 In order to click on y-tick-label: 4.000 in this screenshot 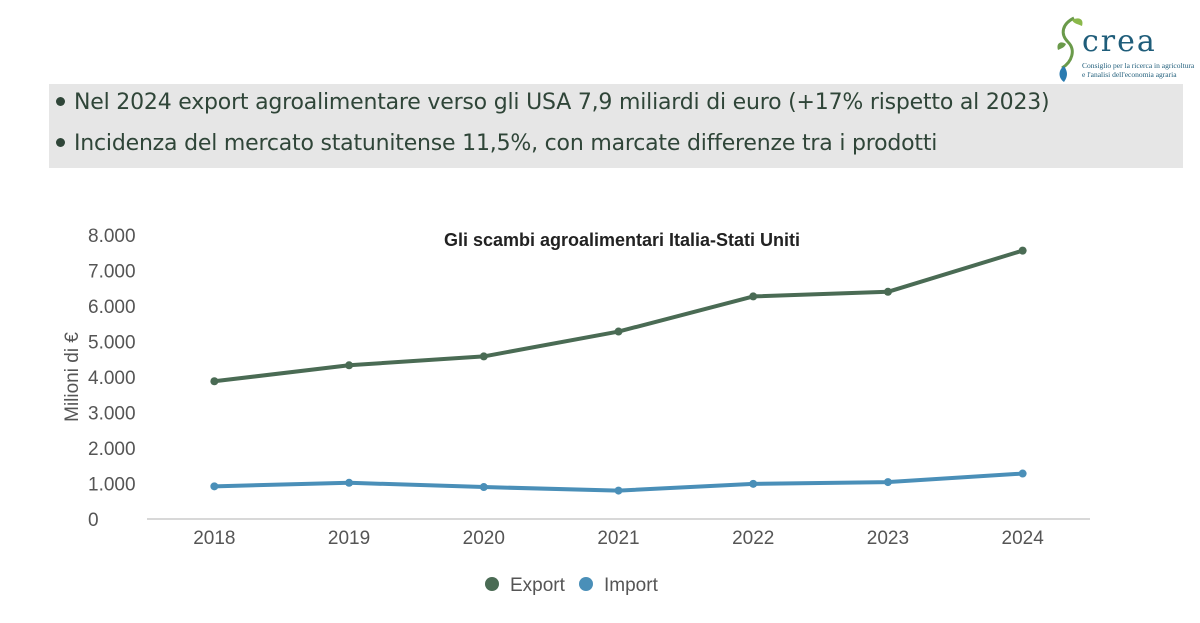, I will do `click(112, 378)`.